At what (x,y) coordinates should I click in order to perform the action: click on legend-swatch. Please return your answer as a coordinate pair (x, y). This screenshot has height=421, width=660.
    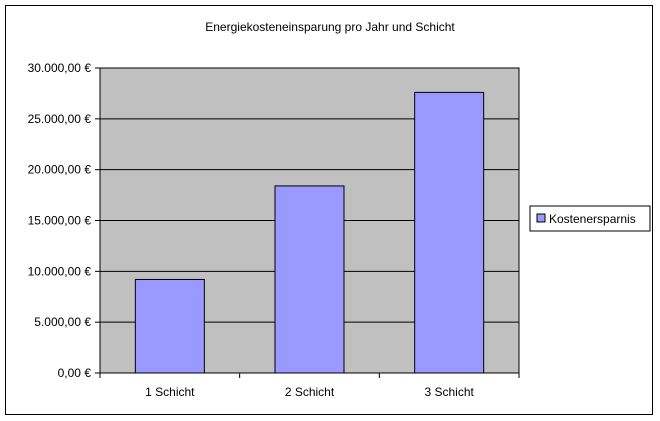
    Looking at the image, I should click on (541, 218).